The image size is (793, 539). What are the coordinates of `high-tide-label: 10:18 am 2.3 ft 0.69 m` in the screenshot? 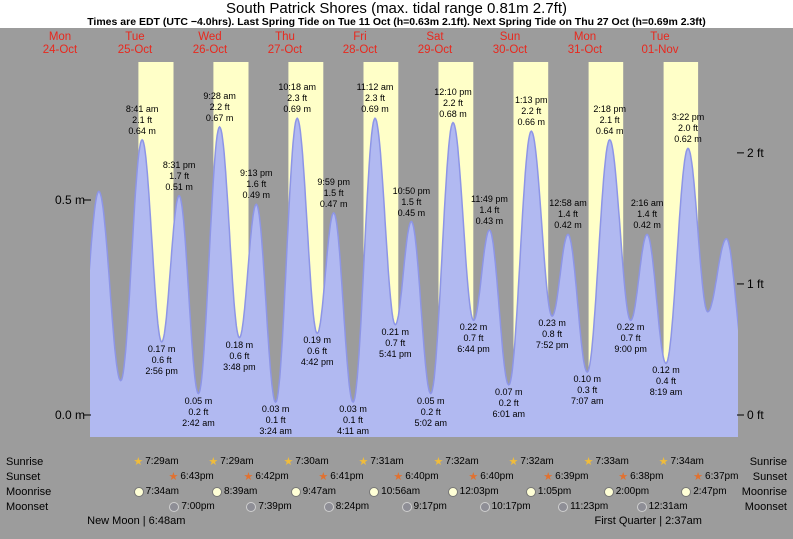 It's located at (297, 98).